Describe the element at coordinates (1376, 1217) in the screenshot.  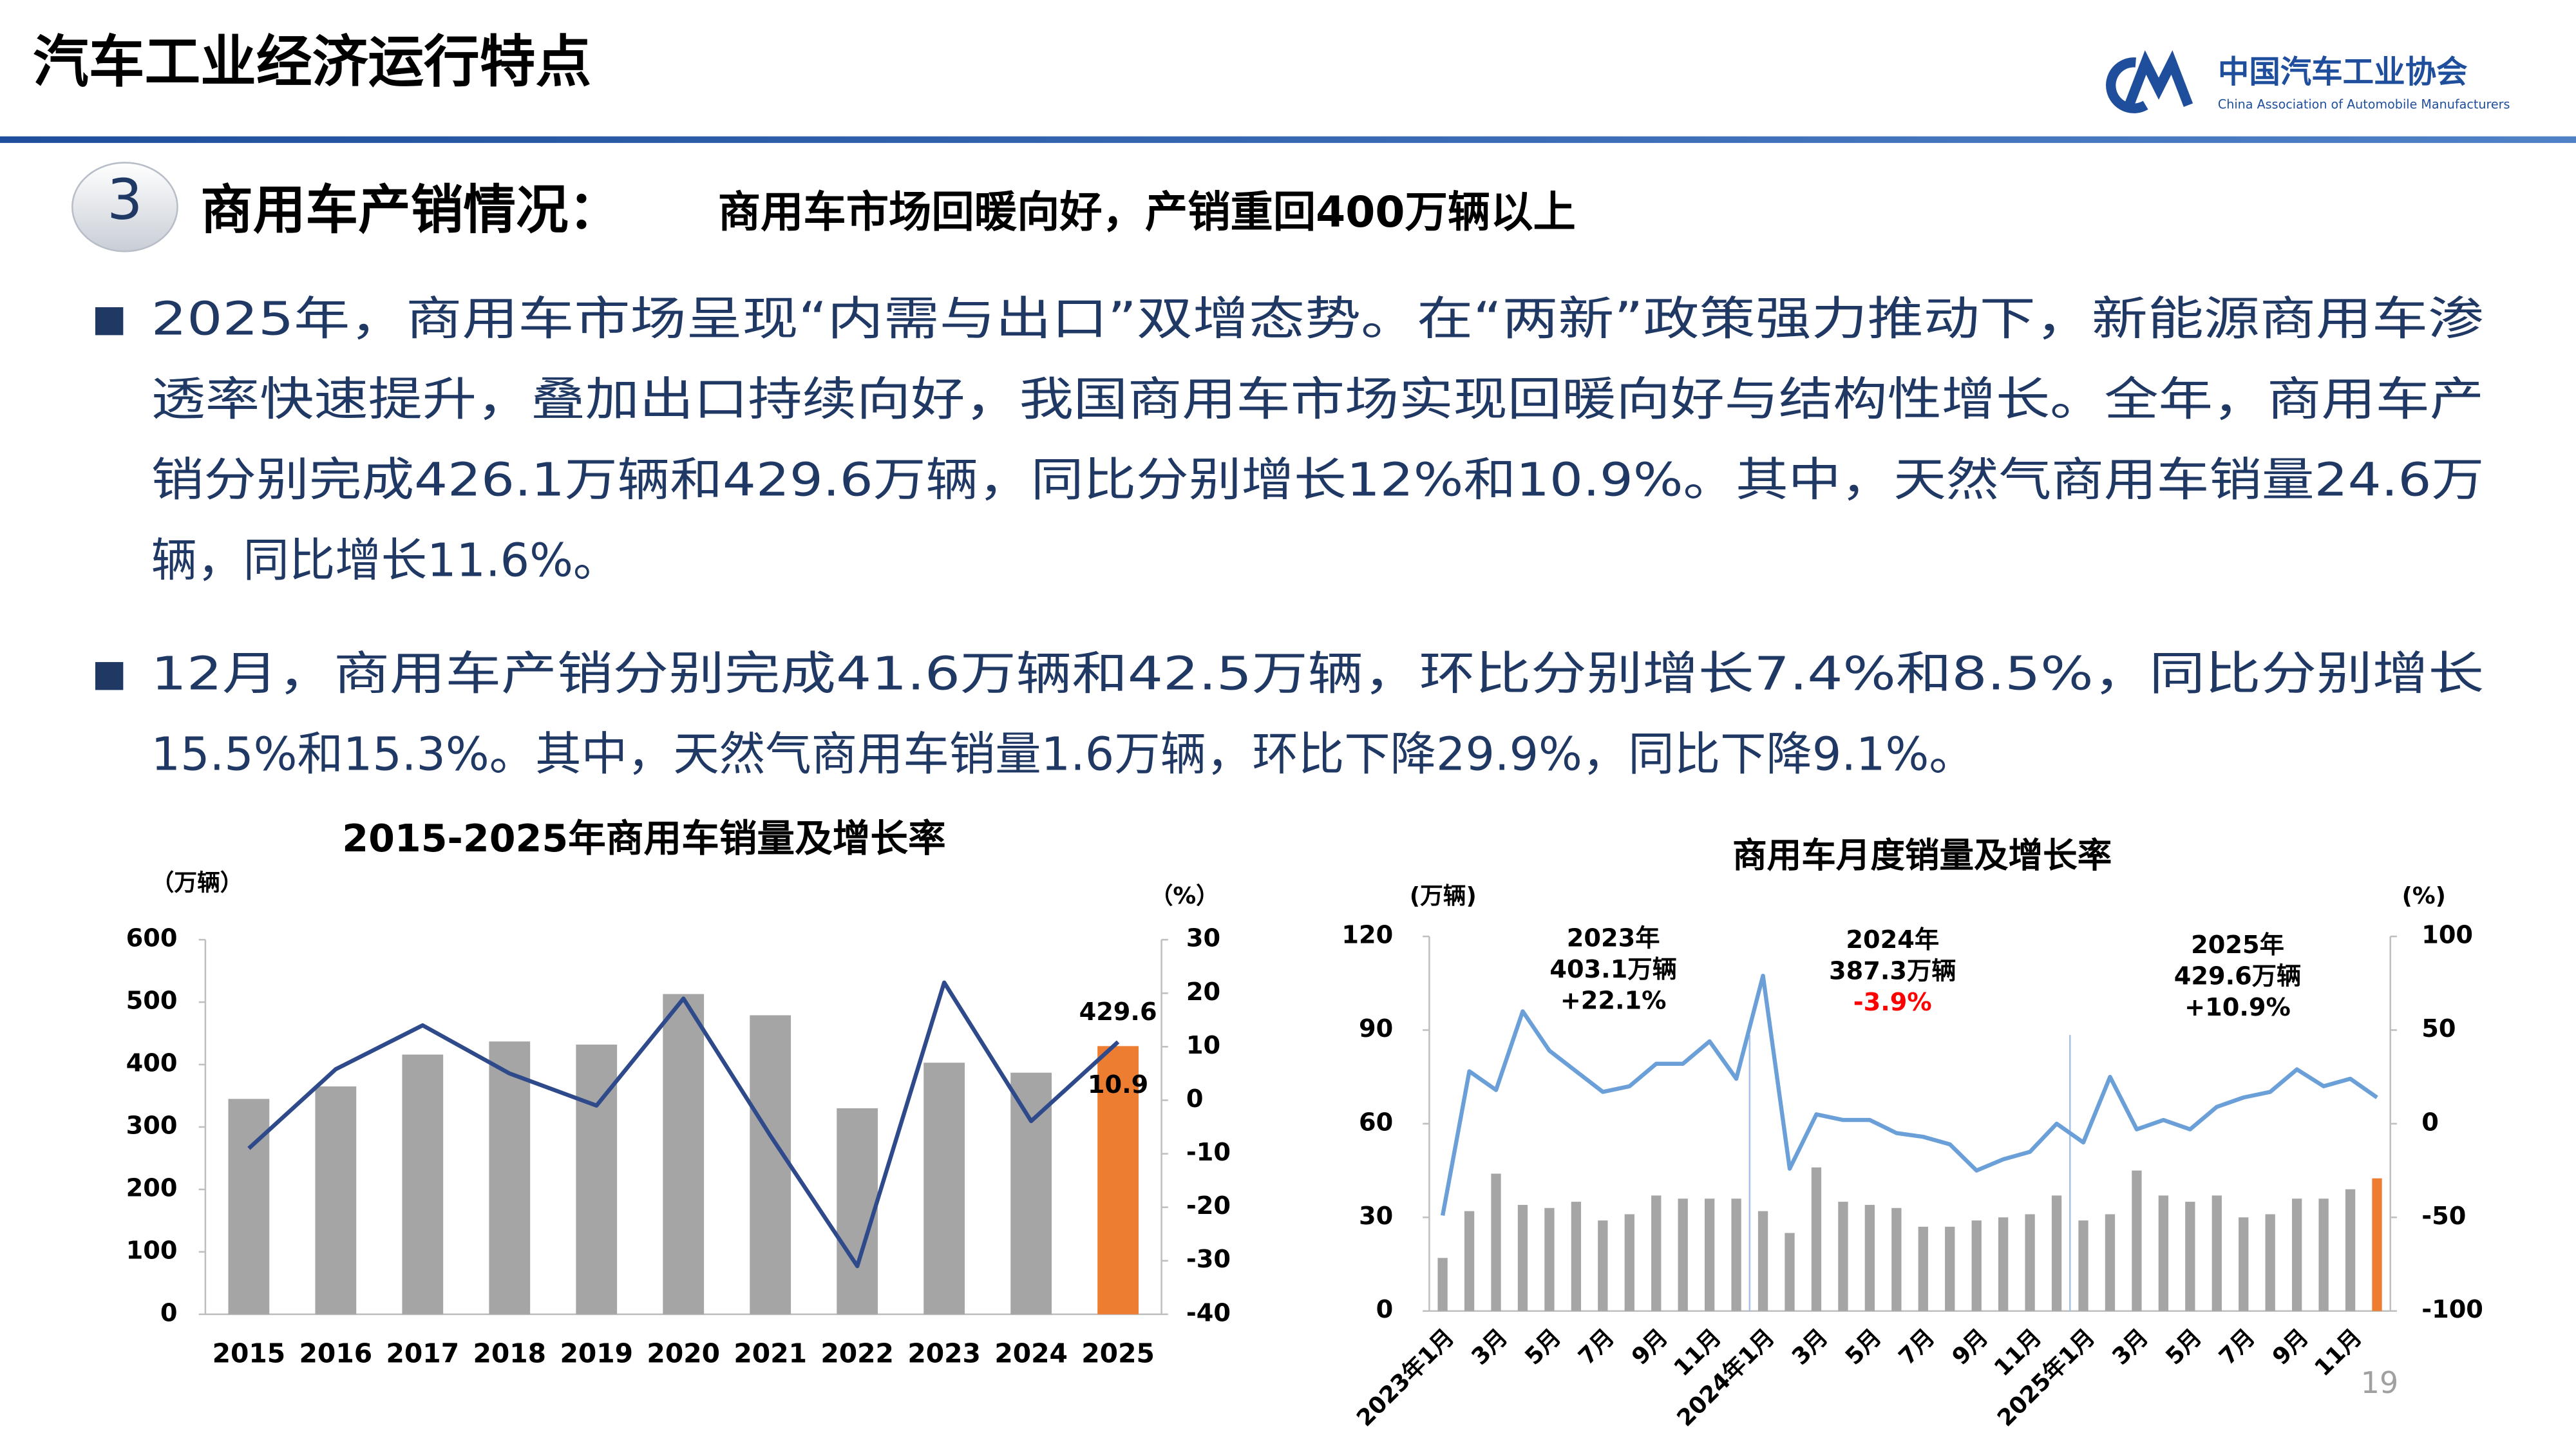
I see `y-tick-label: 30` at that location.